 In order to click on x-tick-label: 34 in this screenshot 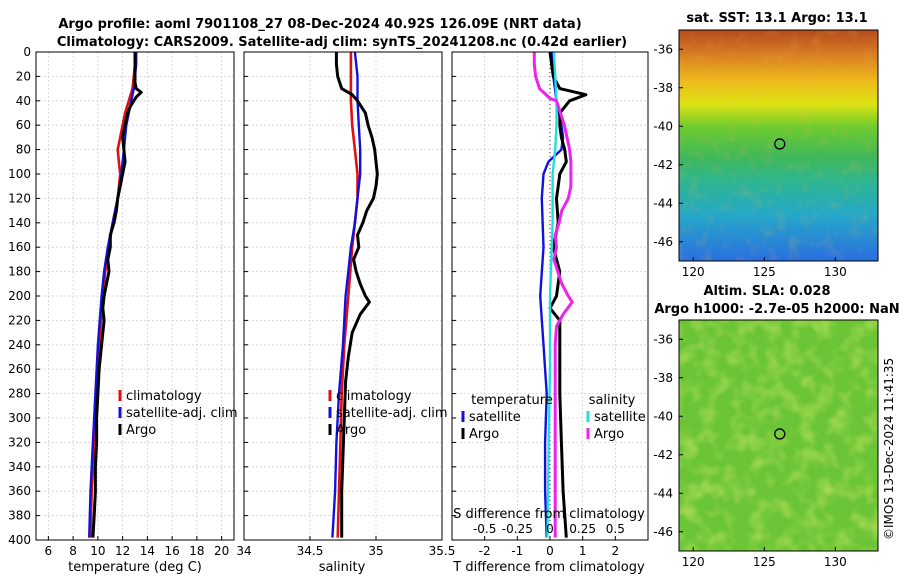, I will do `click(243, 551)`.